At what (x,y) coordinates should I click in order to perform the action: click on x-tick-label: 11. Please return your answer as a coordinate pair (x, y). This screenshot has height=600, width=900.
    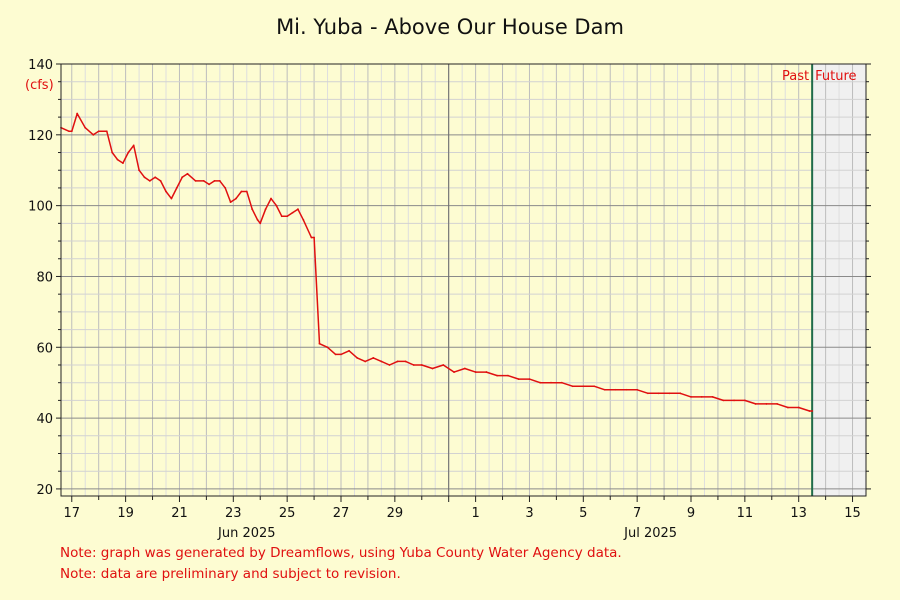
    Looking at the image, I should click on (745, 513).